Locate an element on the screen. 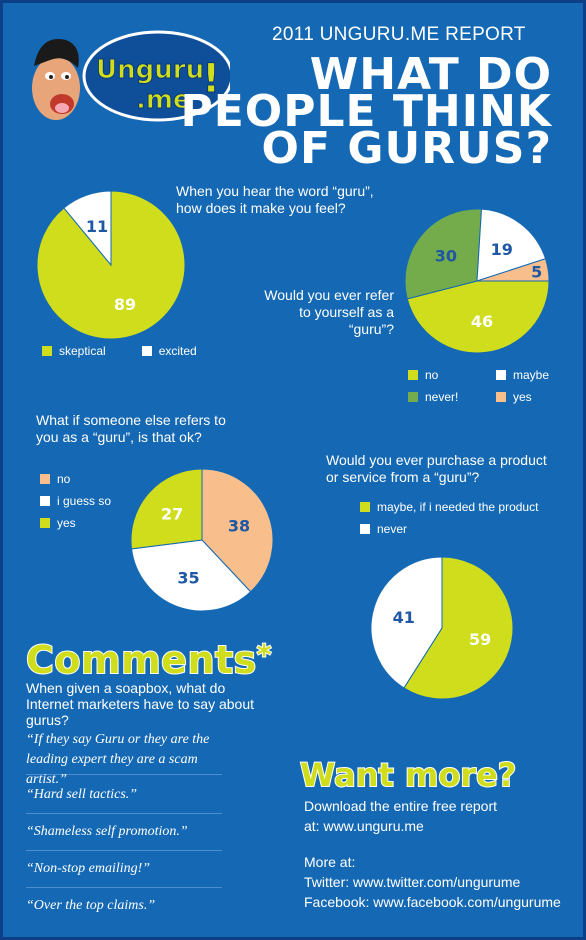 The height and width of the screenshot is (940, 586). legend-label: maybe, if i needed the product is located at coordinates (458, 507).